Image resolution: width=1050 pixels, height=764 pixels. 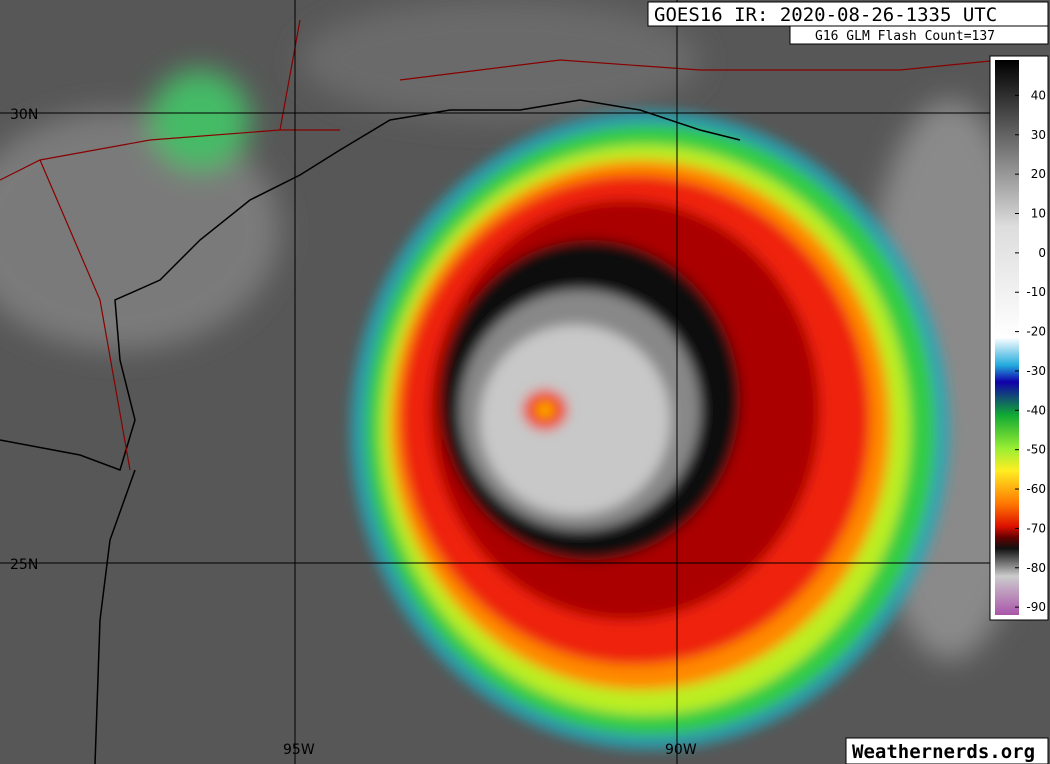 What do you see at coordinates (943, 752) in the screenshot?
I see `credit: Weathernerds.org` at bounding box center [943, 752].